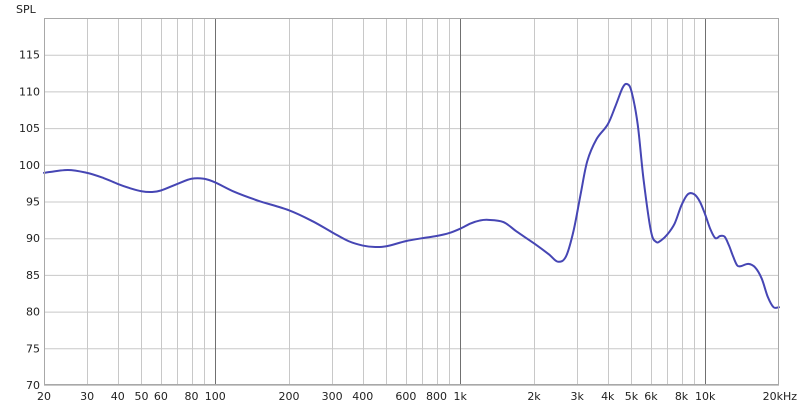 Image resolution: width=800 pixels, height=412 pixels. What do you see at coordinates (705, 396) in the screenshot?
I see `x-tick-label: 10k` at bounding box center [705, 396].